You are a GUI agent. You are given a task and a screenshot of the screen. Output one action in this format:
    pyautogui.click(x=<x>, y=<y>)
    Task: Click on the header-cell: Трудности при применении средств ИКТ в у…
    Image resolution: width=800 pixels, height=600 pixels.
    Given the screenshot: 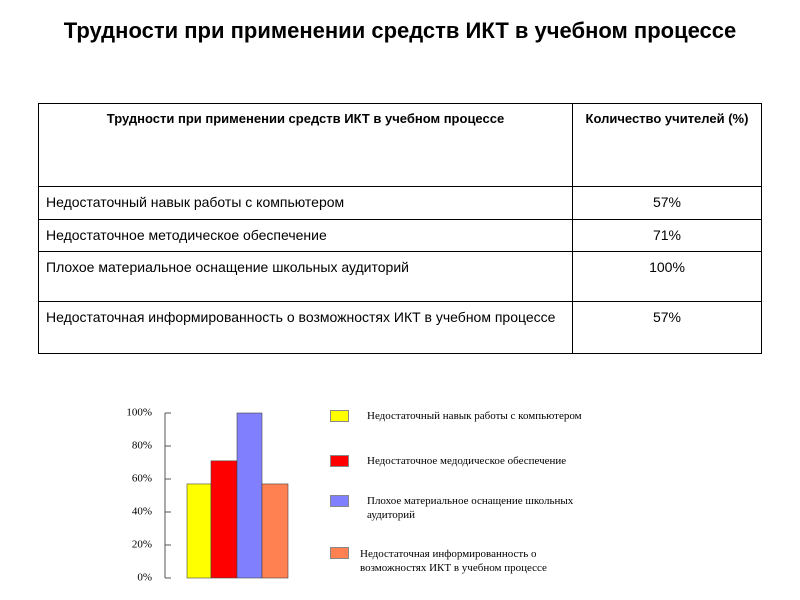 What is the action you would take?
    pyautogui.click(x=305, y=145)
    